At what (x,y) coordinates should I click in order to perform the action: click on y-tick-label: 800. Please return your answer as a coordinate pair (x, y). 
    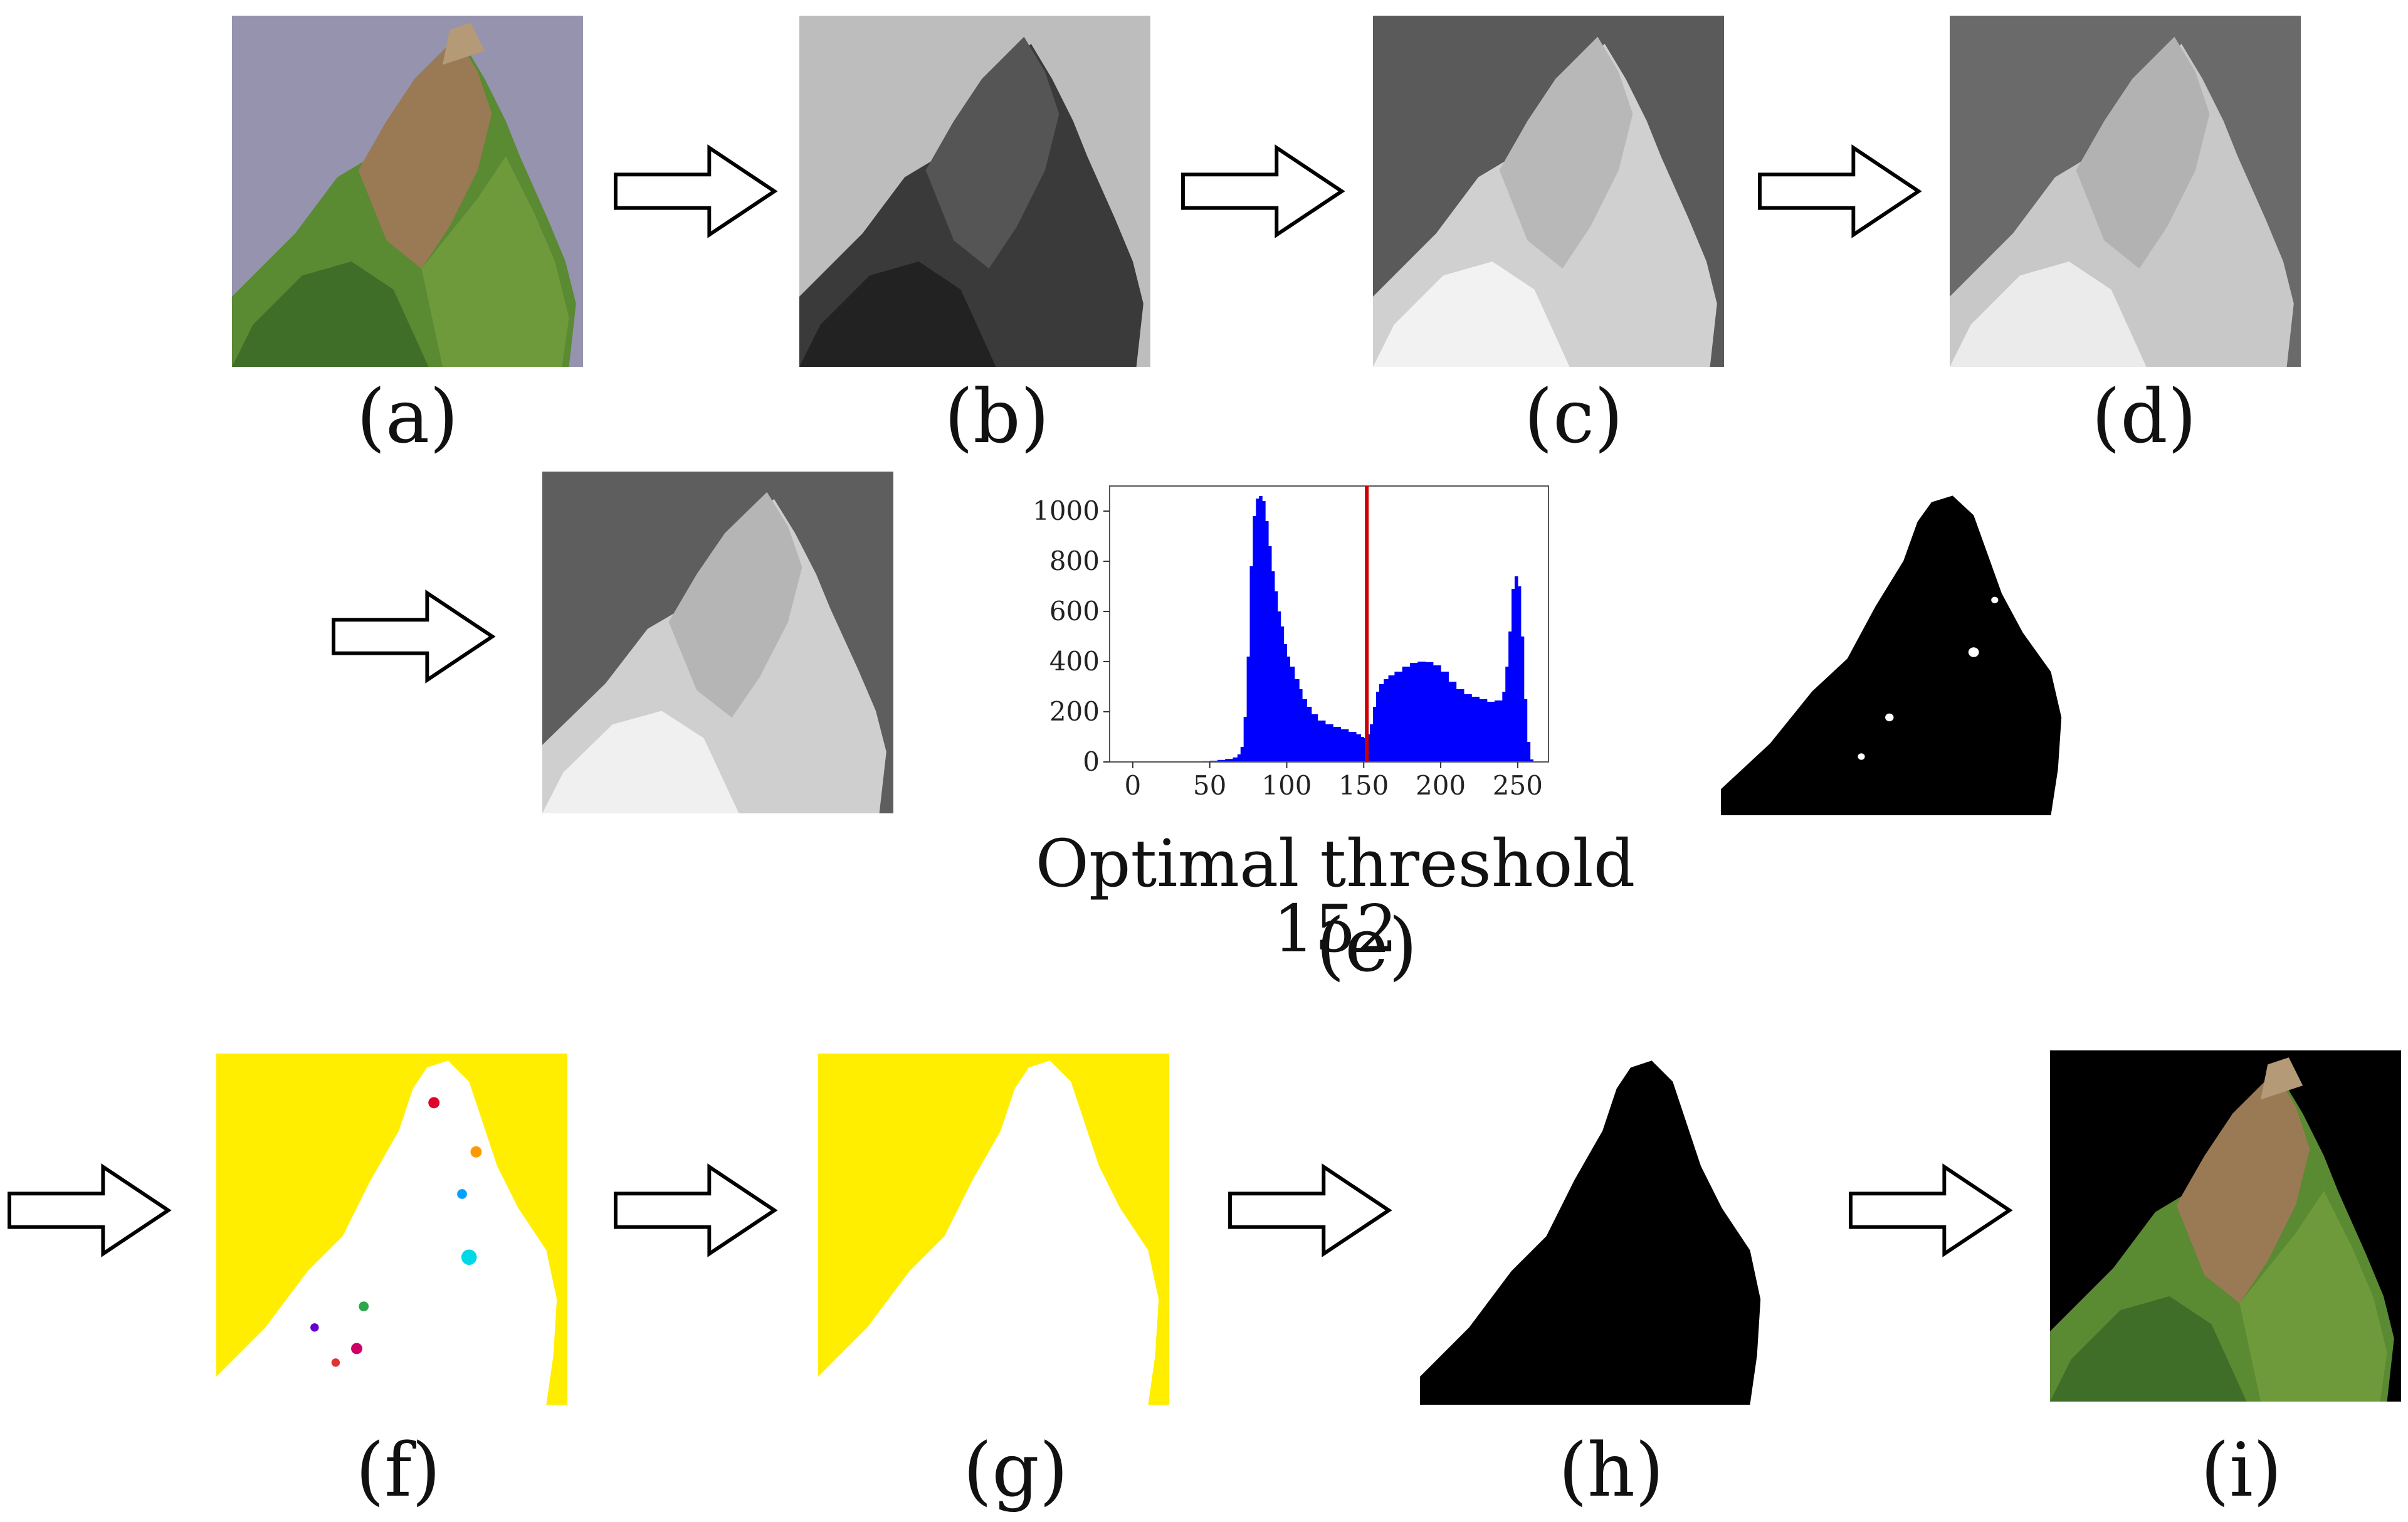
    Looking at the image, I should click on (1074, 561).